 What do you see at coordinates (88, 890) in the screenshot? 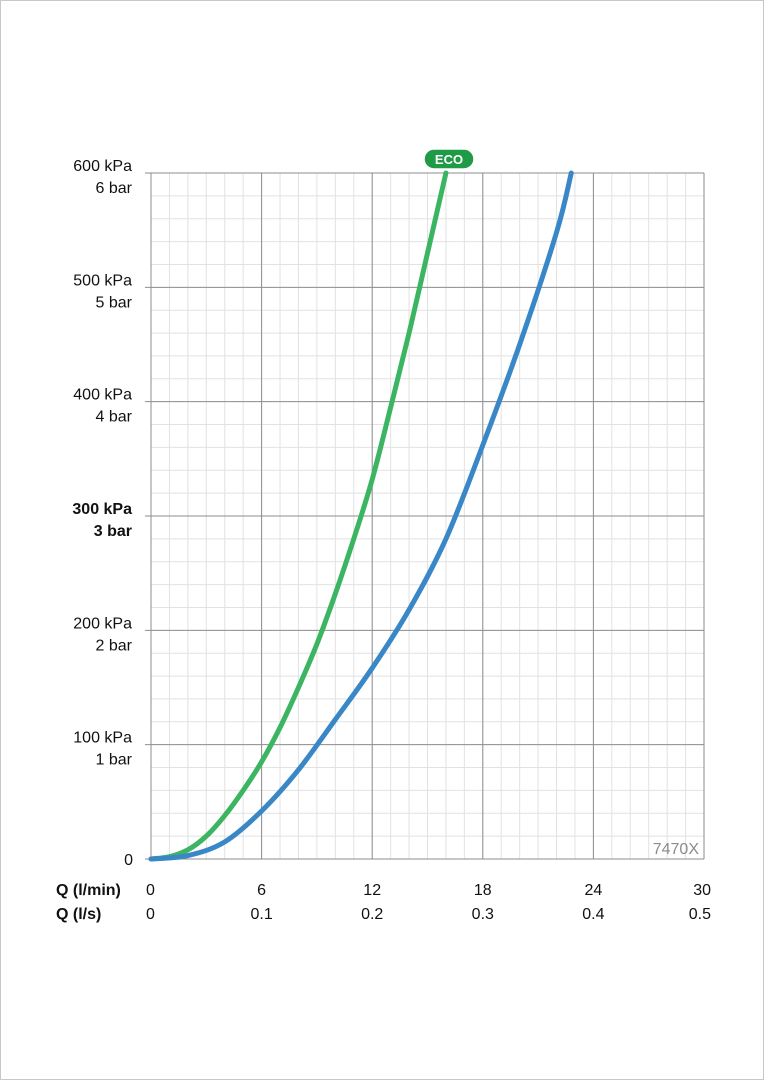
I see `x-axis-title: Q (l/min)` at bounding box center [88, 890].